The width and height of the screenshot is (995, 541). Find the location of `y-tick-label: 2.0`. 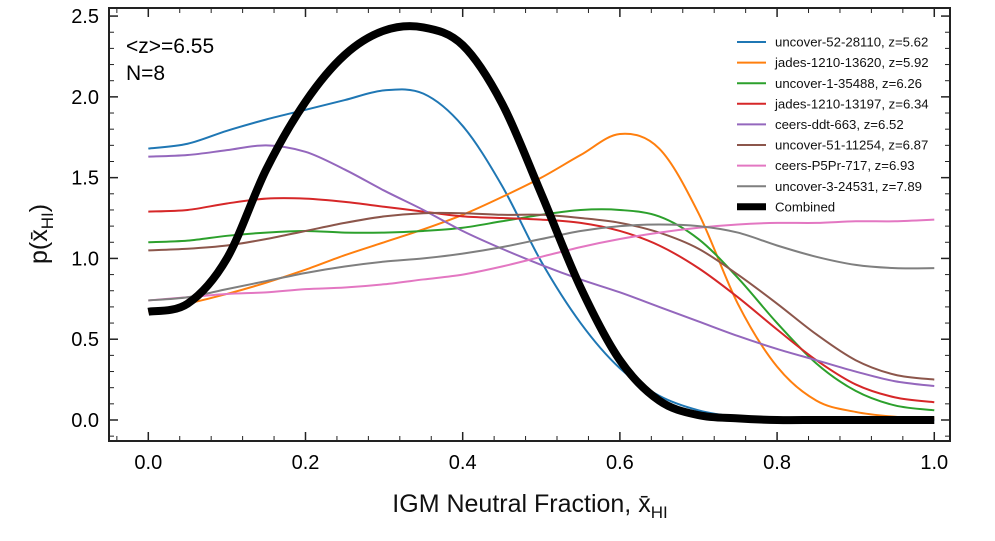

y-tick-label: 2.0 is located at coordinates (85, 98).